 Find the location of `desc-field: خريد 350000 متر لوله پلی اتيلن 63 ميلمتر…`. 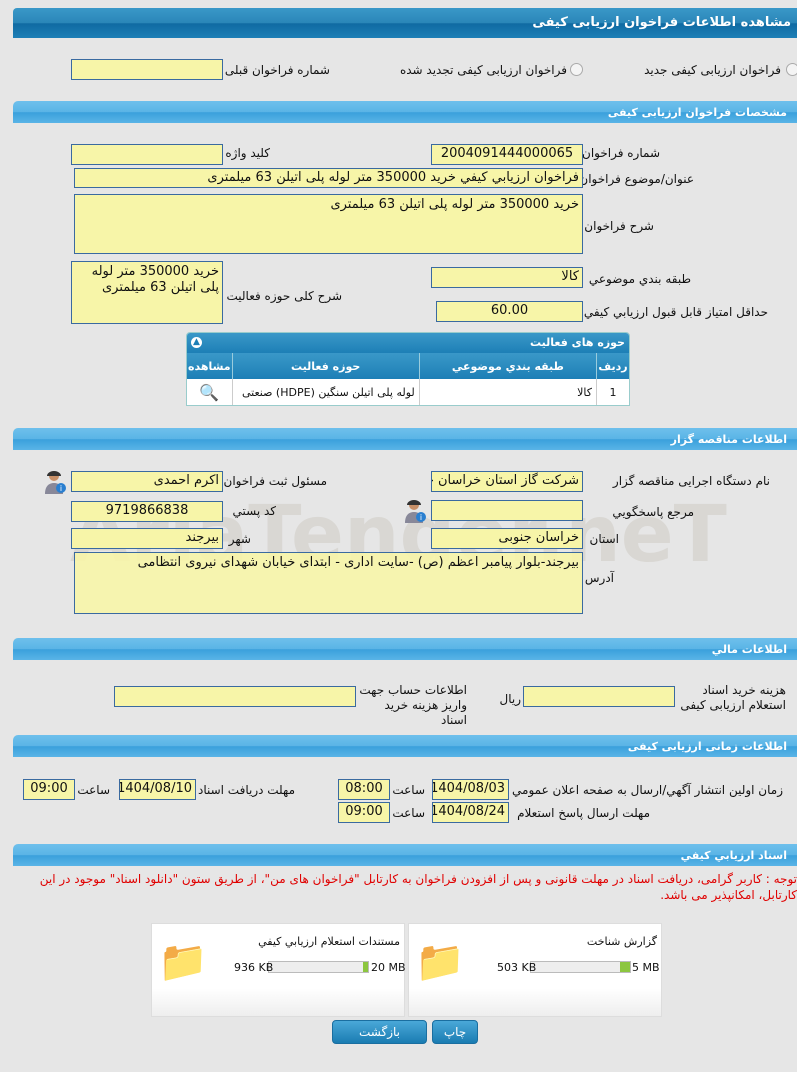

desc-field: خريد 350000 متر لوله پلی اتيلن 63 ميلمتر… is located at coordinates (328, 224).